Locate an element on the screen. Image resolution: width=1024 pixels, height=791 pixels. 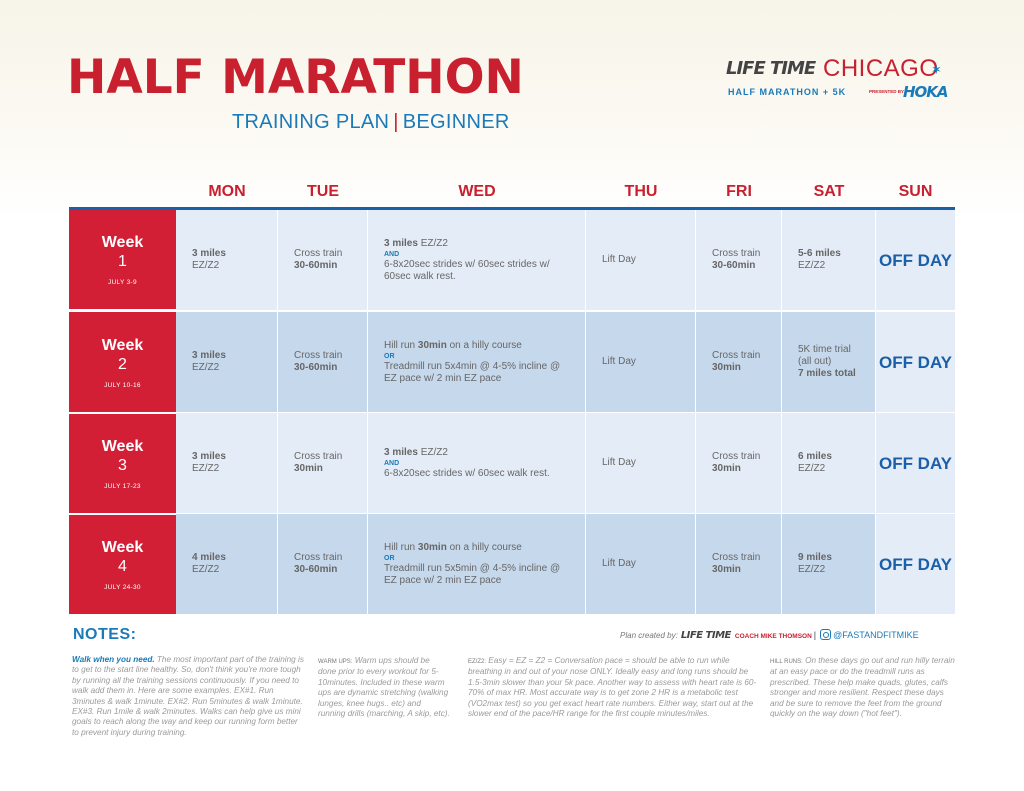
week-label-cell: Week 2 JULY 10-16 is located at coordinates (122, 362).